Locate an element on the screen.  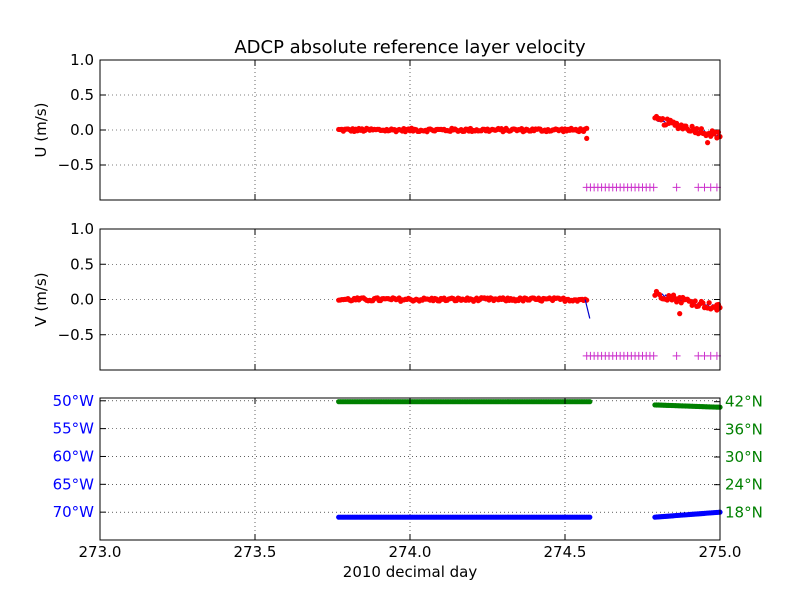
x-tick-label: 275.0 is located at coordinates (720, 552).